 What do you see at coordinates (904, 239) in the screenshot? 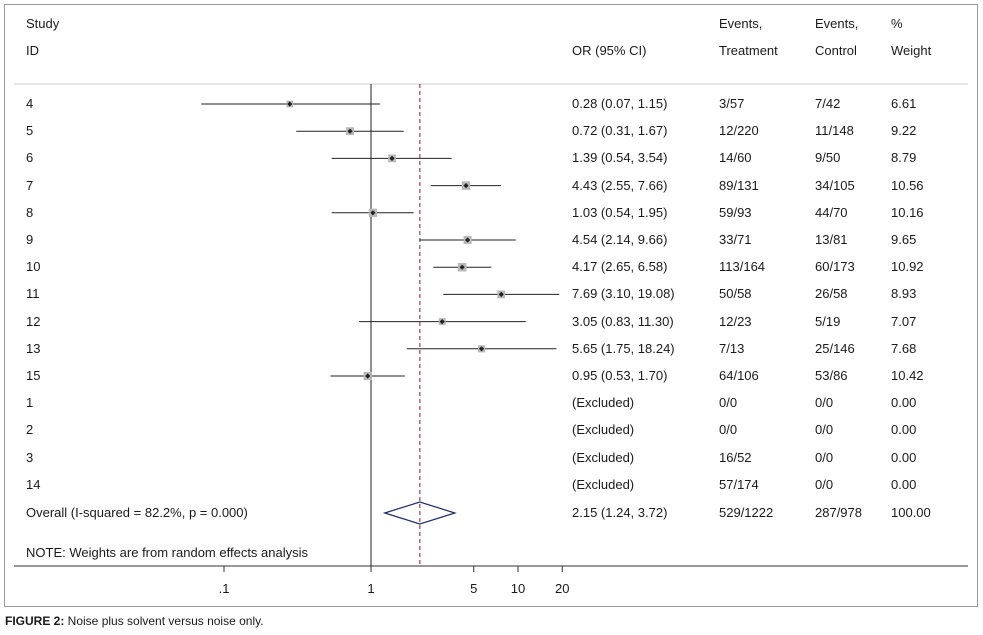
I see `row-weight: 9.65` at bounding box center [904, 239].